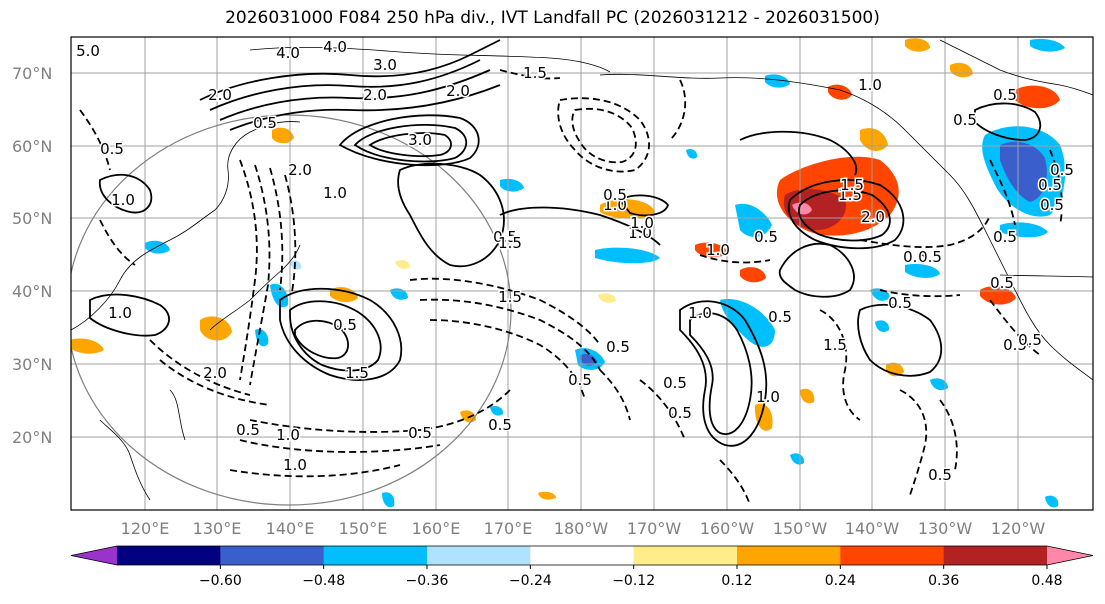  Describe the element at coordinates (800, 528) in the screenshot. I see `lon-label: 150°W` at that location.